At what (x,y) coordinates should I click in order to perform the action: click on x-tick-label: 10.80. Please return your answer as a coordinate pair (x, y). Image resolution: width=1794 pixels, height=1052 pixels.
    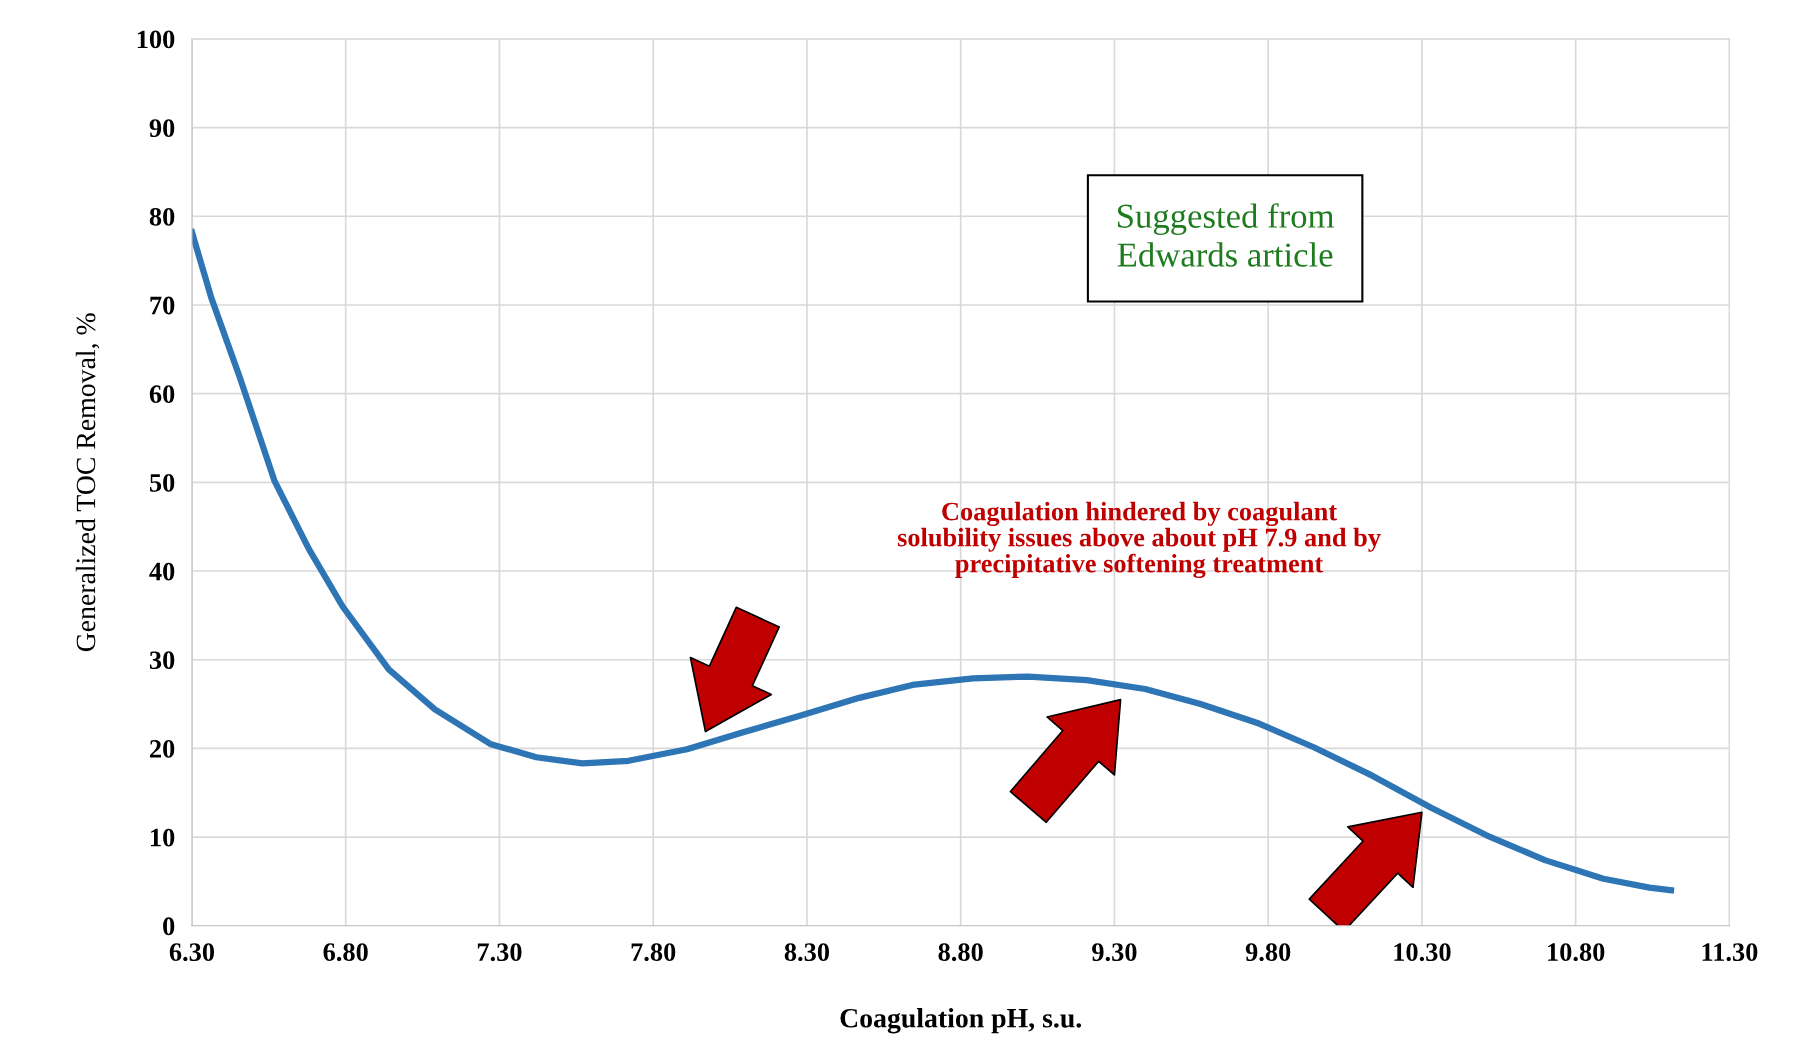
    Looking at the image, I should click on (1576, 952).